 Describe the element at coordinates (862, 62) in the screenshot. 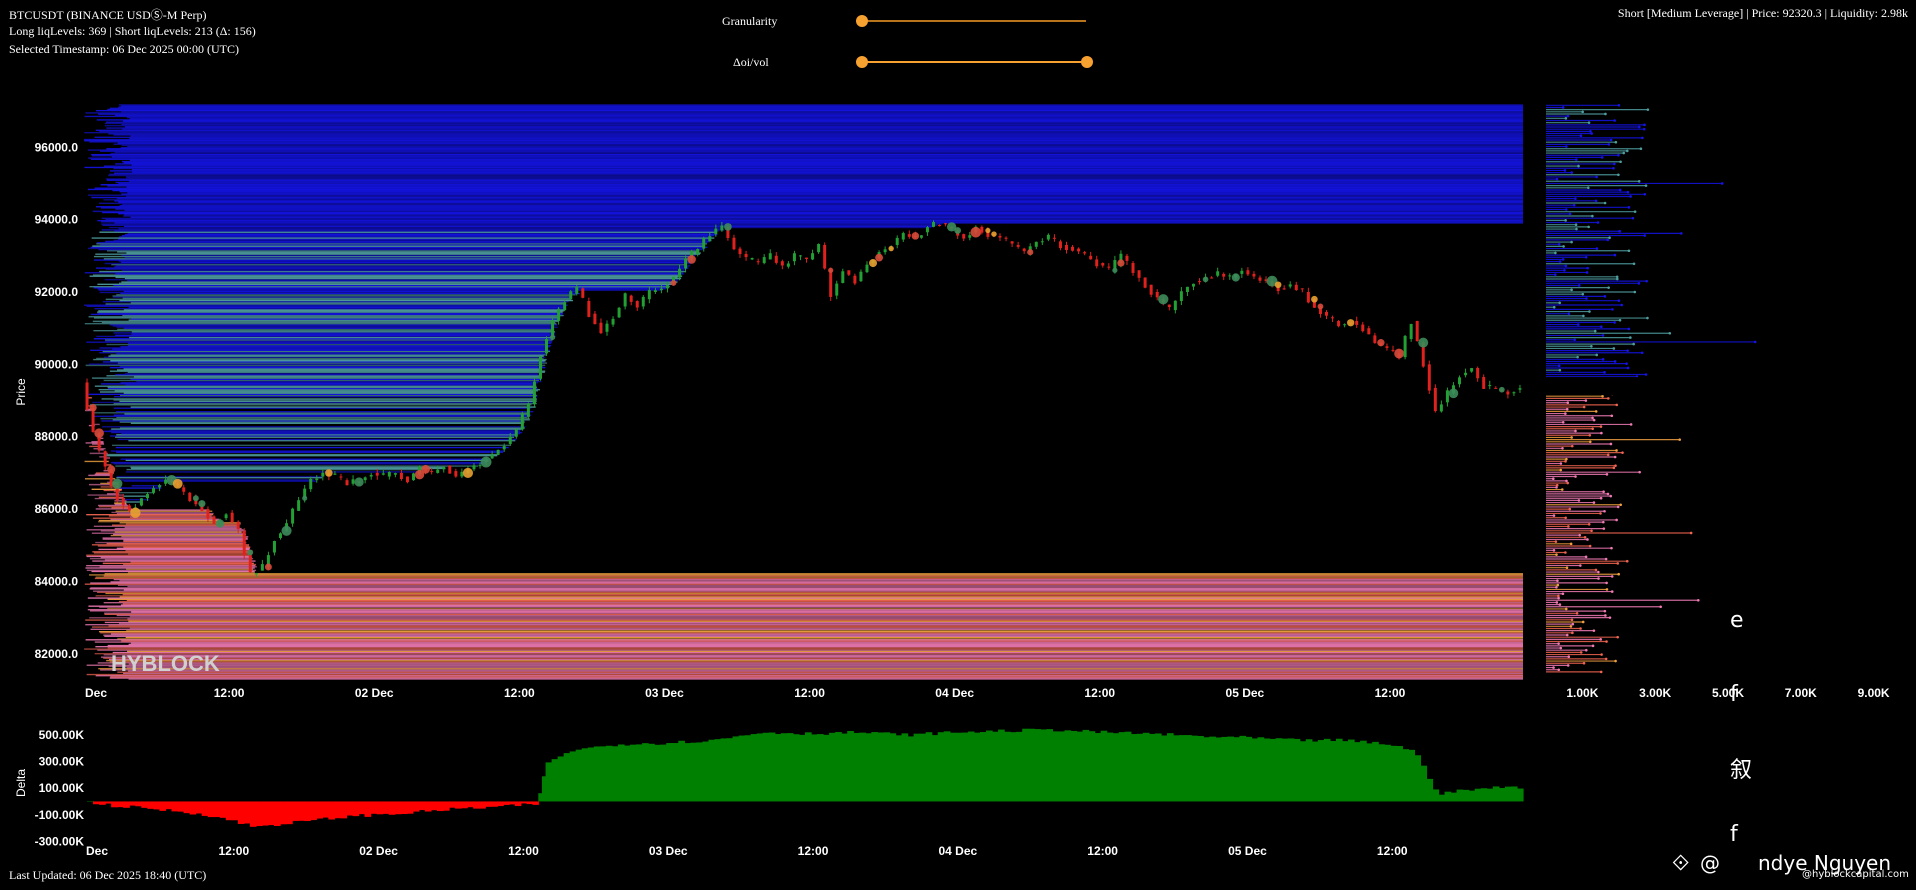

I see `oivol-slider-handle-min` at that location.